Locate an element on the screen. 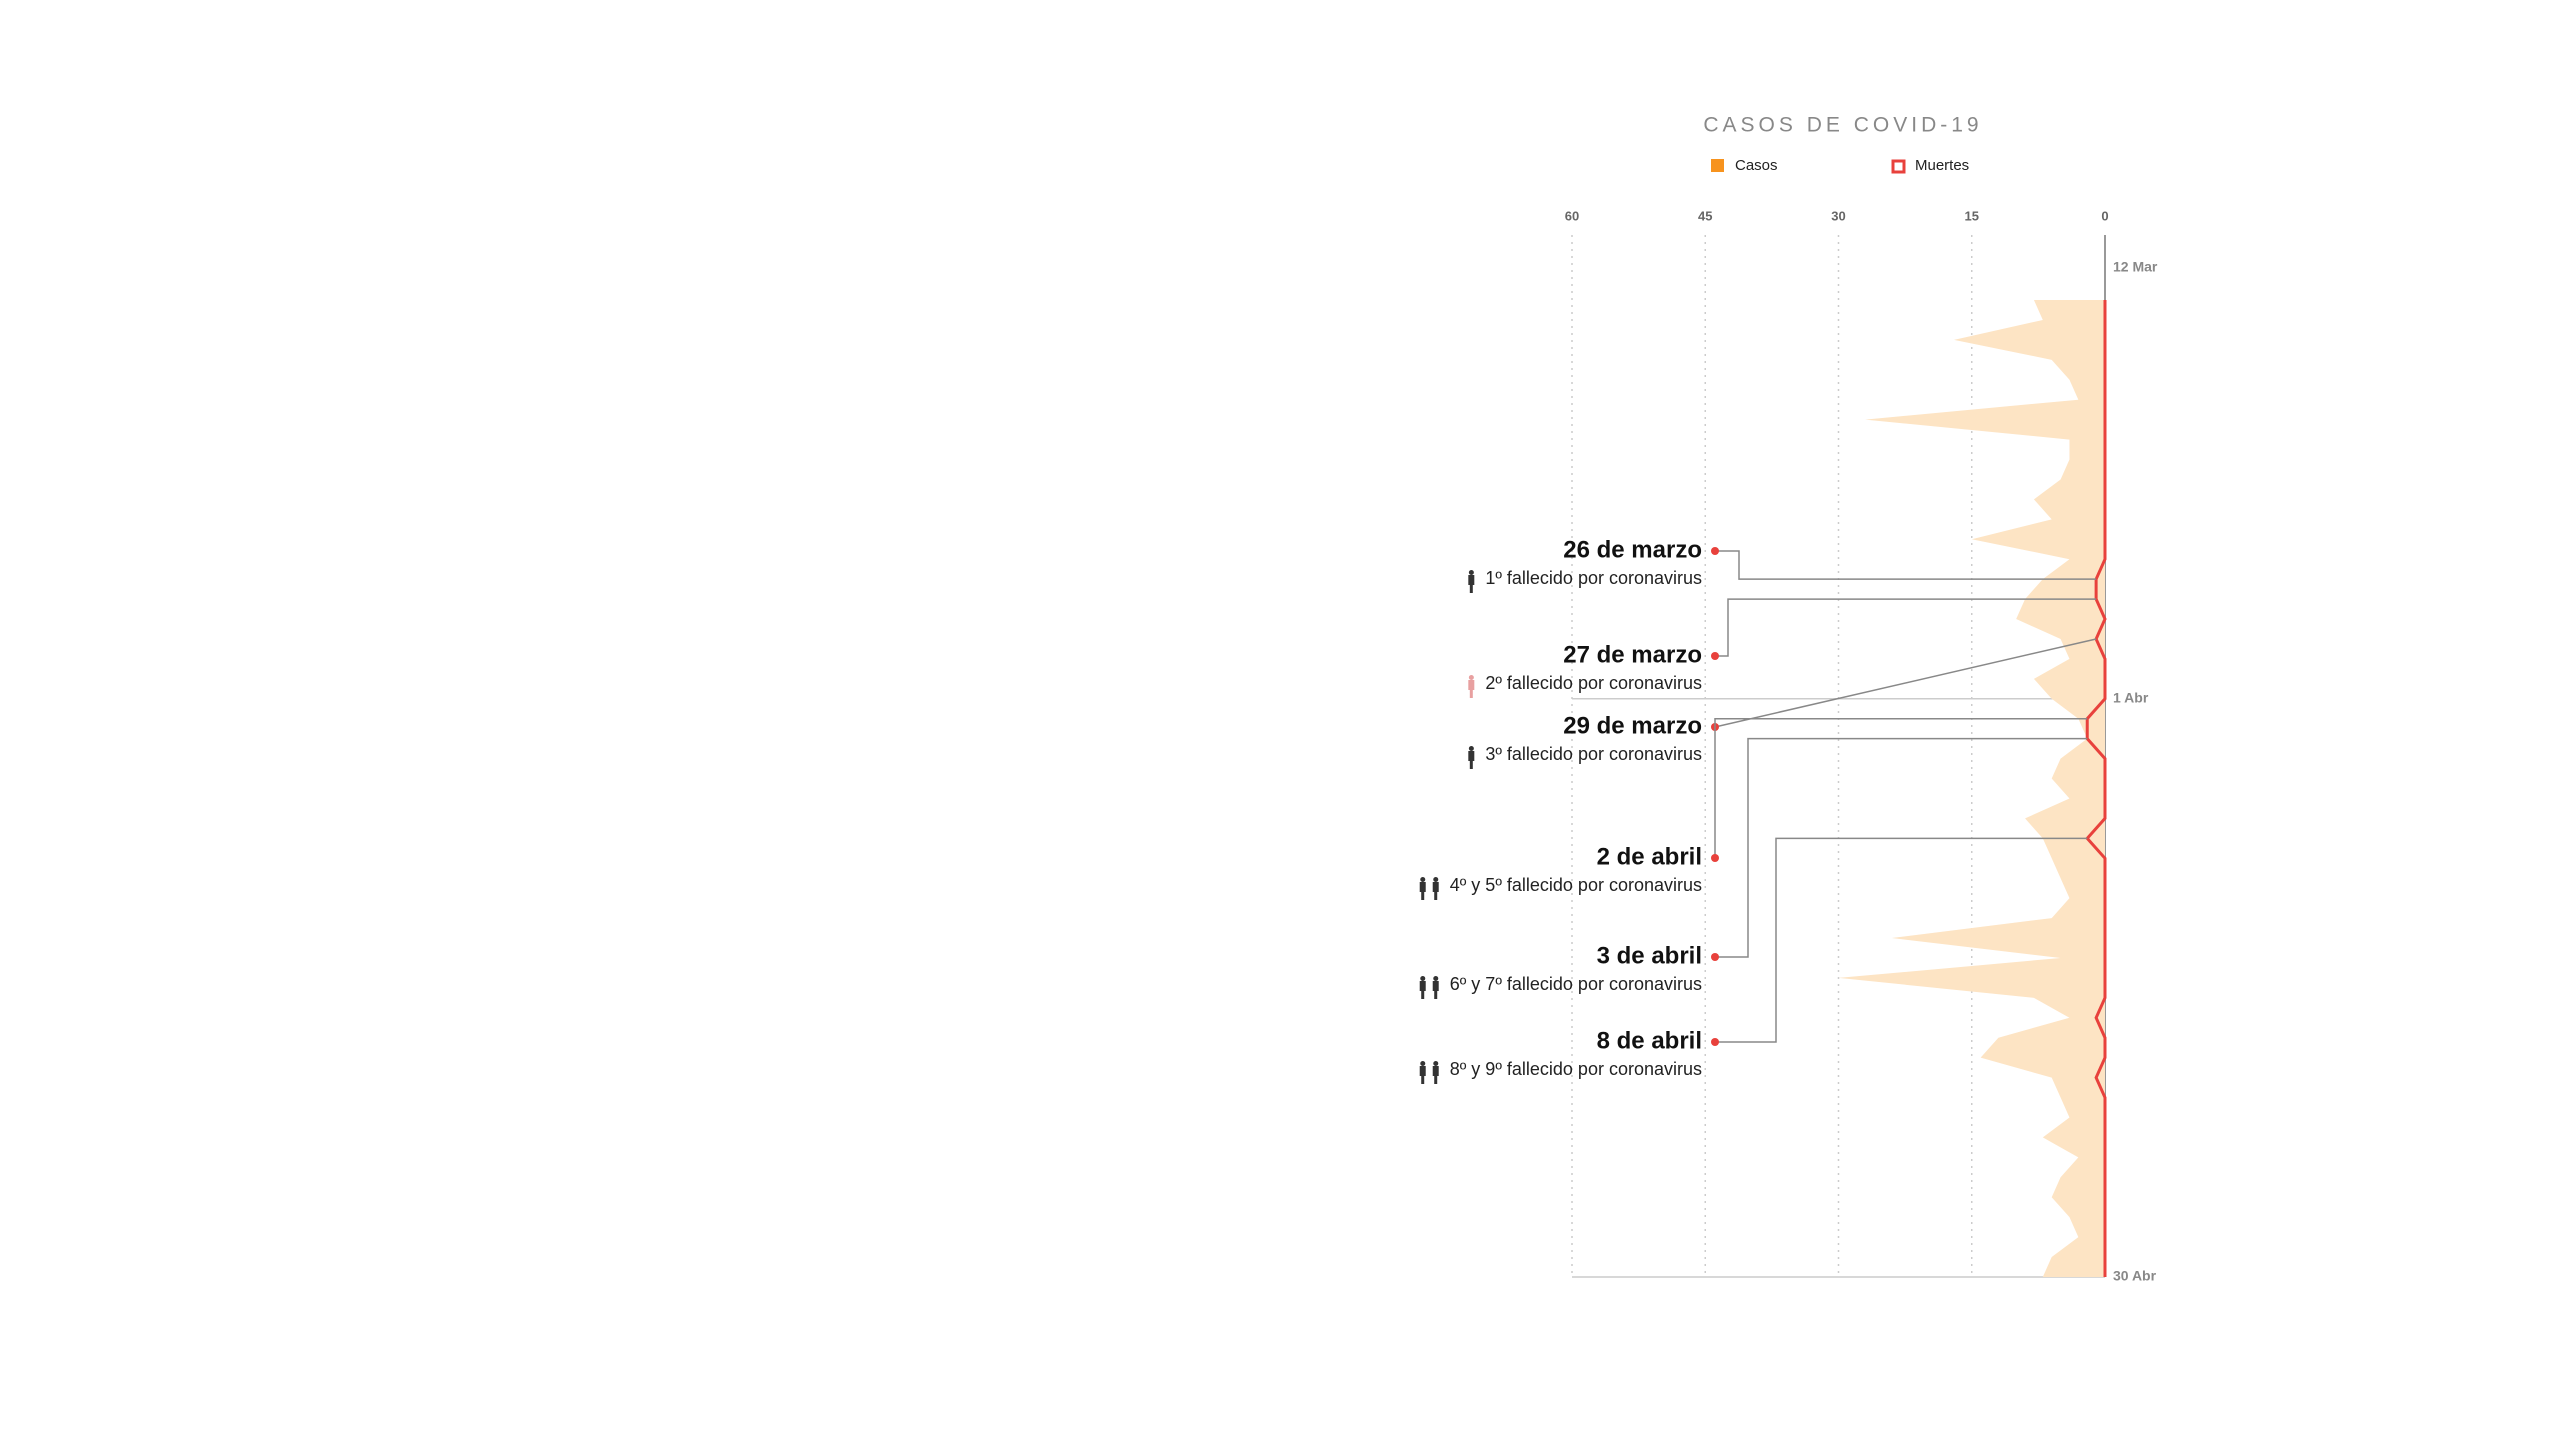  annotation-date: 26 de marzo is located at coordinates (1632, 549).